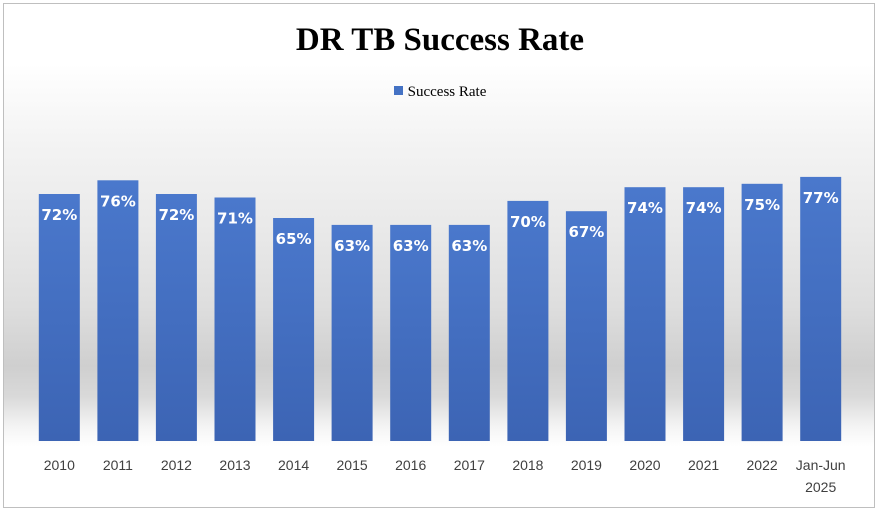 The image size is (880, 513). What do you see at coordinates (447, 92) in the screenshot?
I see `legend-label: Success Rate` at bounding box center [447, 92].